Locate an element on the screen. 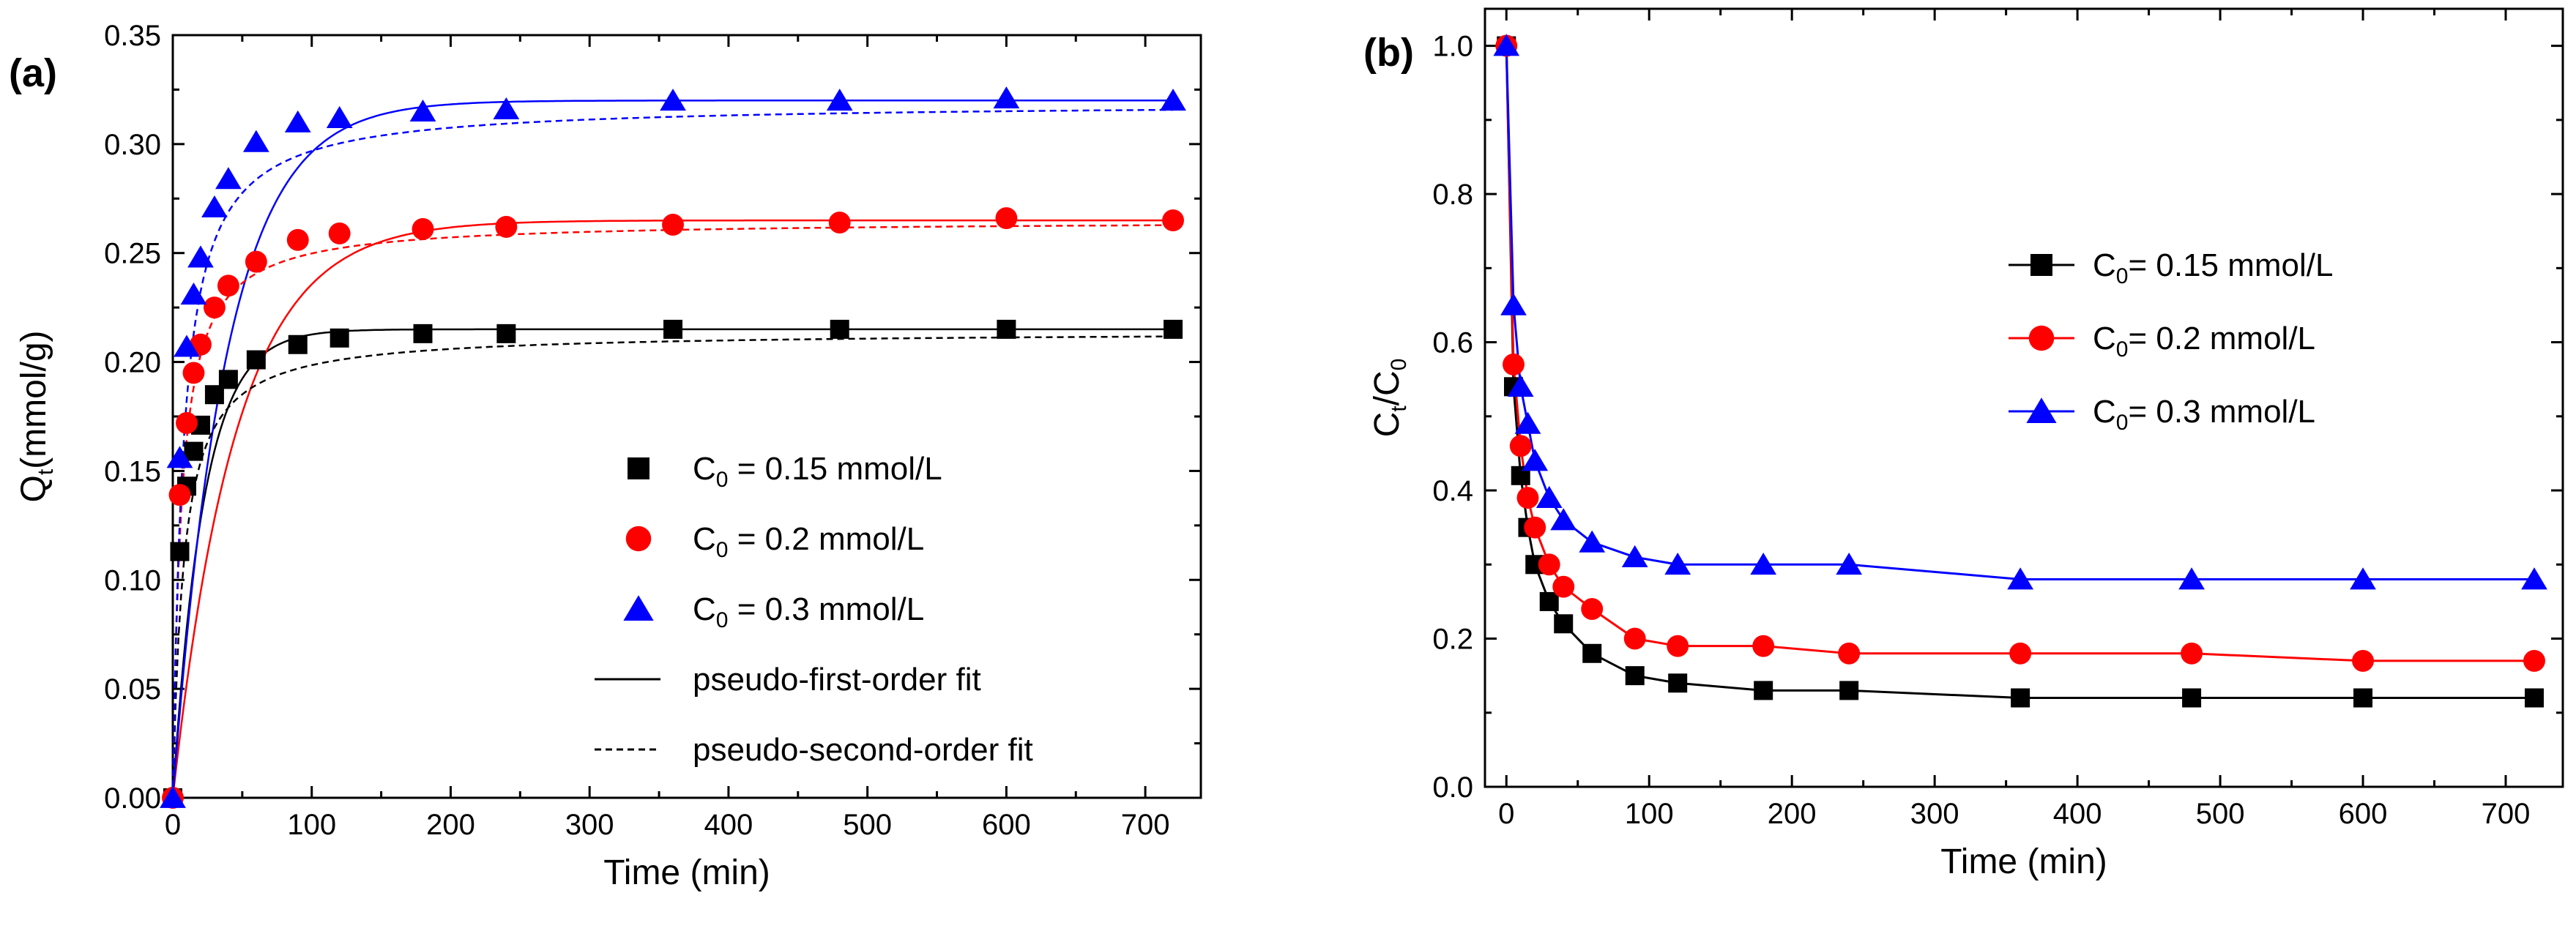 Image resolution: width=2576 pixels, height=931 pixels. y-tick-label: 0.05 is located at coordinates (132, 689).